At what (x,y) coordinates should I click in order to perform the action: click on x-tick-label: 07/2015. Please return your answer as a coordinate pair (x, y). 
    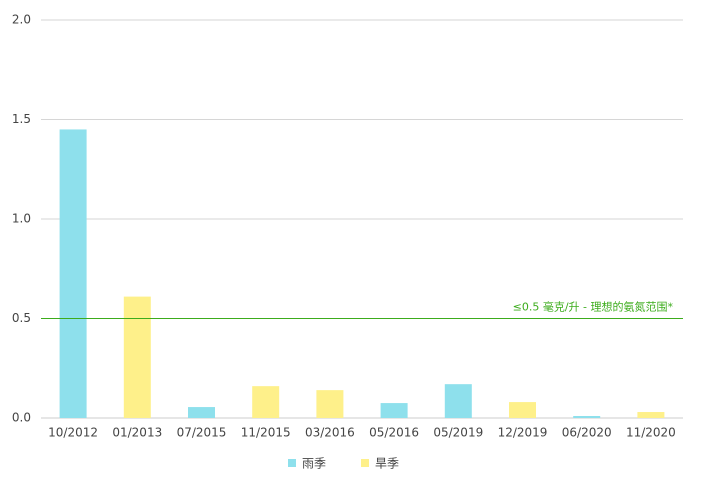
    Looking at the image, I should click on (202, 433).